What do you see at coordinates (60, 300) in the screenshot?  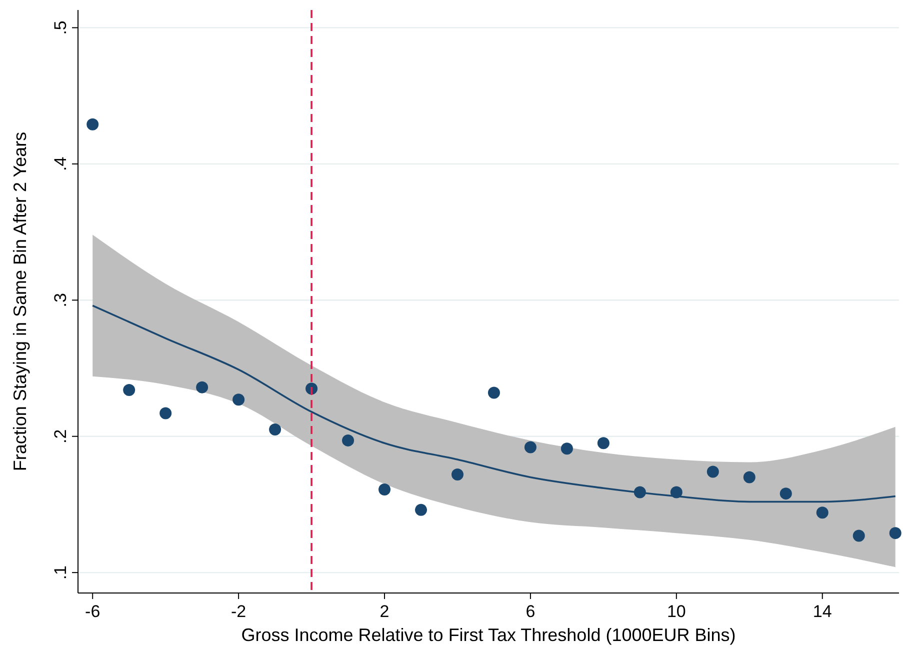 I see `y-tick-label: .3` at bounding box center [60, 300].